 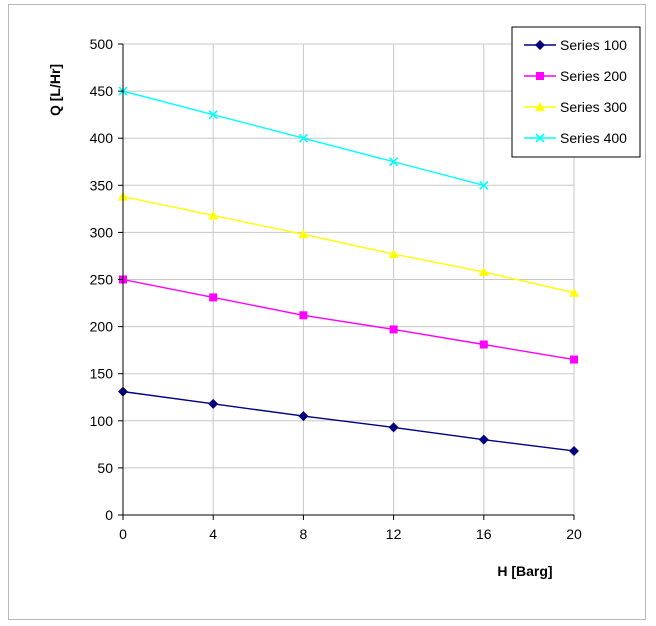 I want to click on y-tick-label: 0, so click(x=109, y=515).